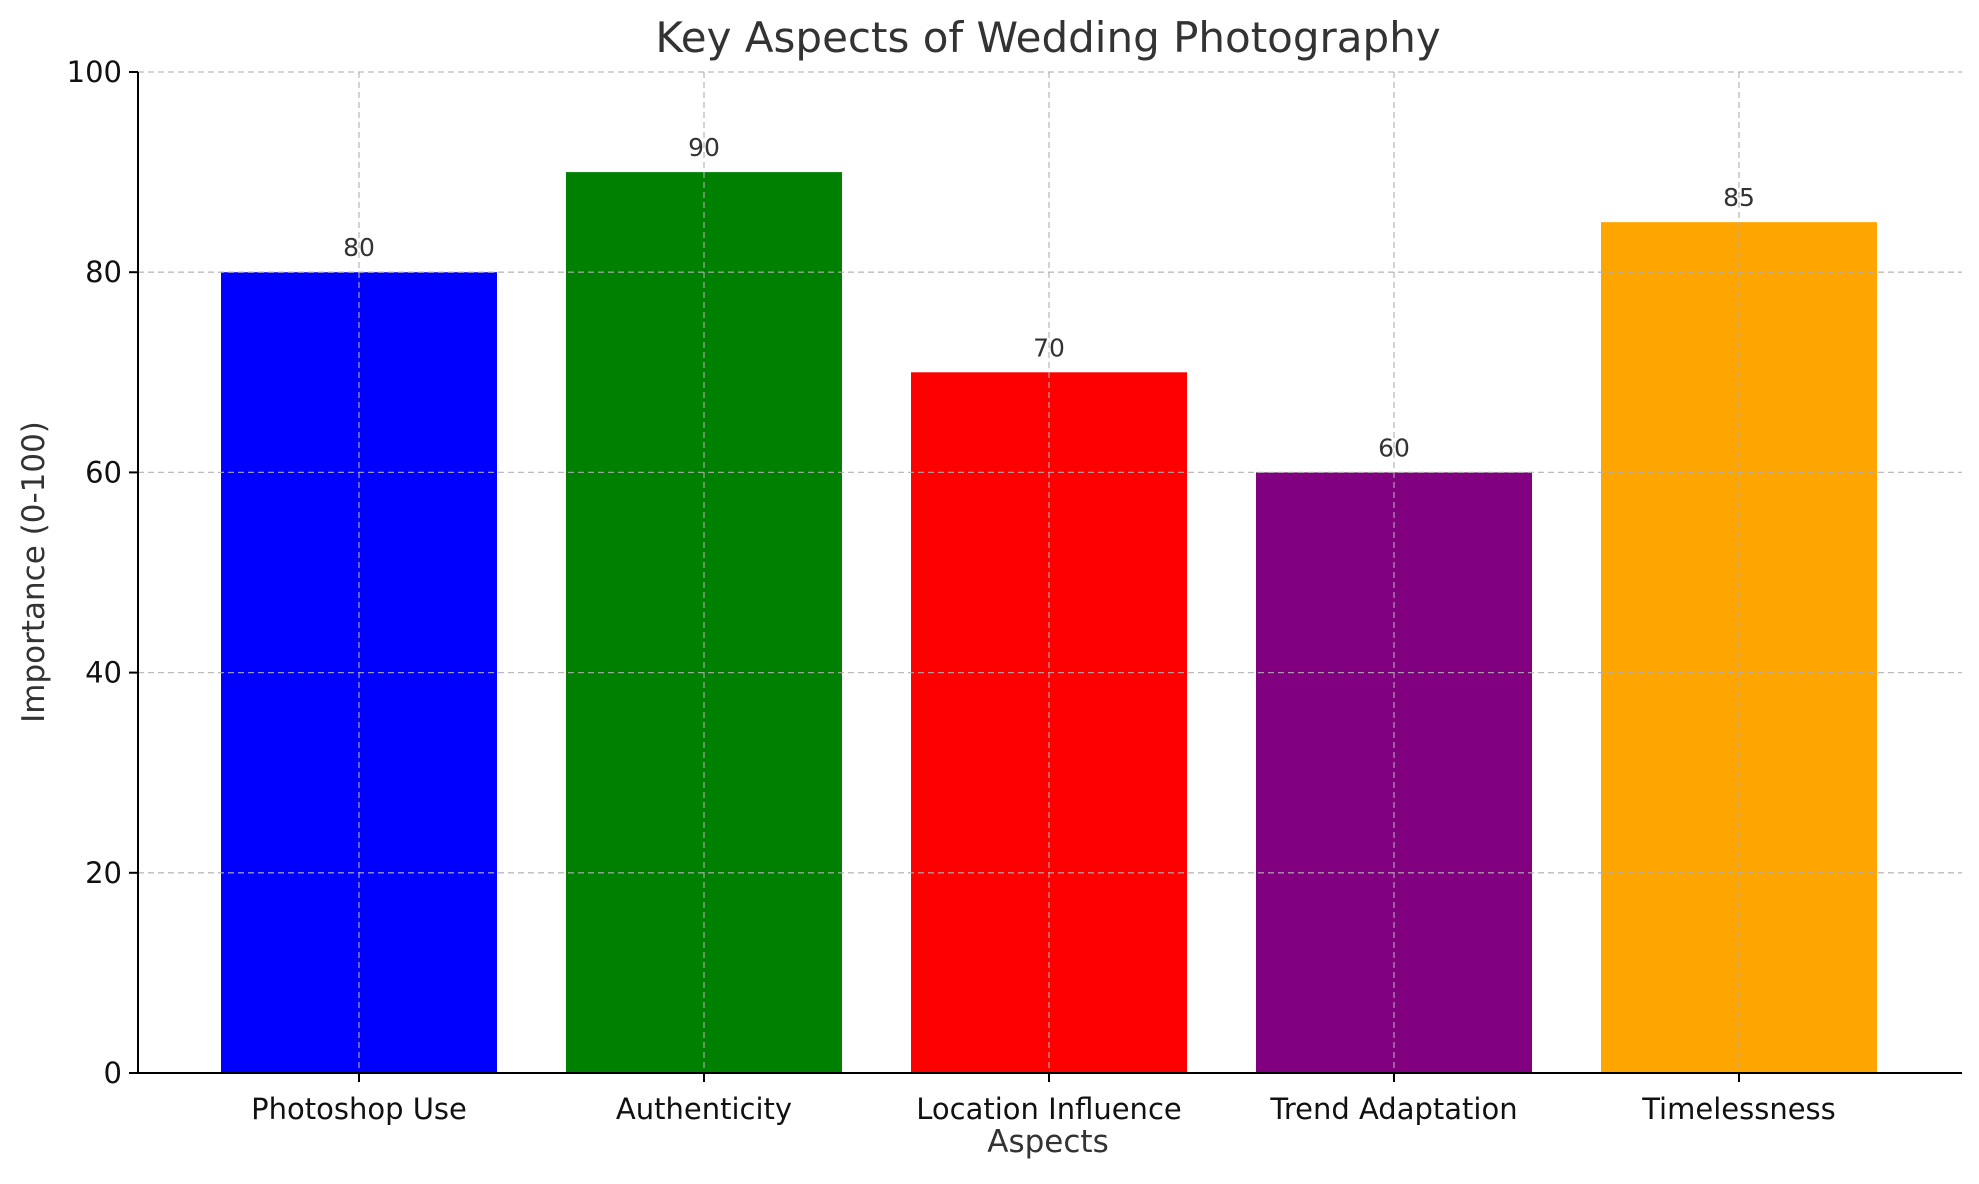 The height and width of the screenshot is (1184, 1979). What do you see at coordinates (34, 572) in the screenshot?
I see `y-axis-title: Importance (0-100)` at bounding box center [34, 572].